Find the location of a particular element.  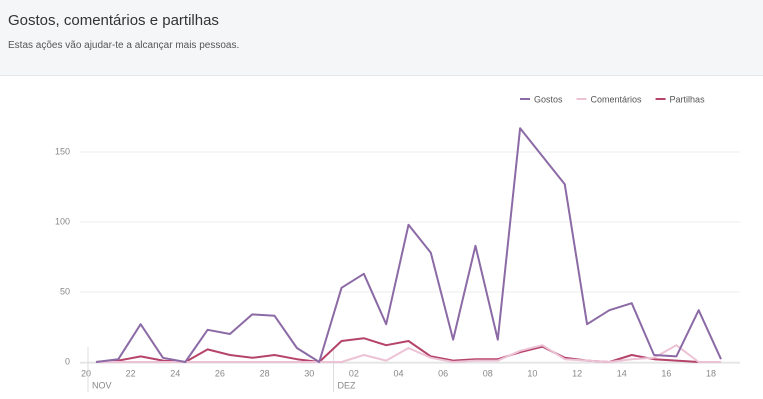

x-tick-label: 20 is located at coordinates (86, 373).